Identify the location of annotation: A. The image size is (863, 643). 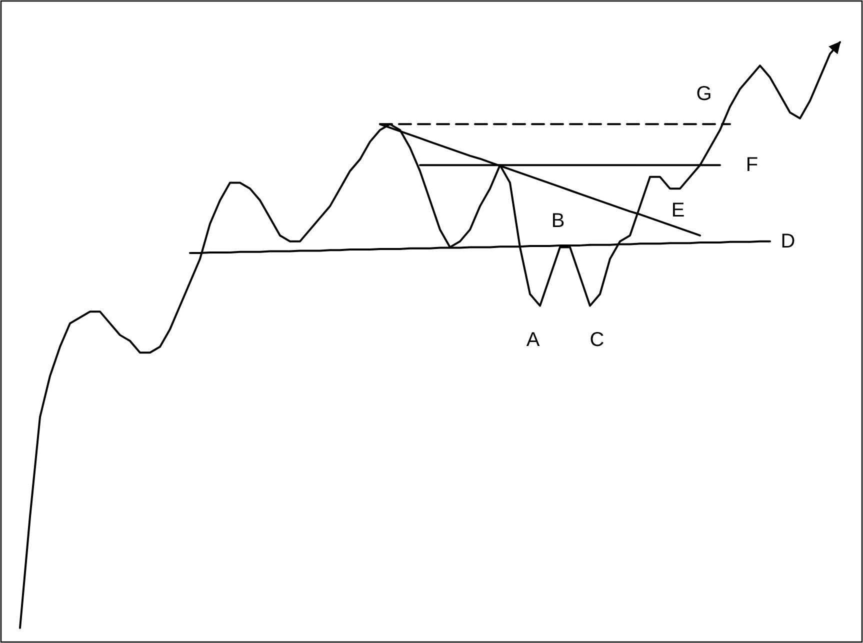
(533, 340).